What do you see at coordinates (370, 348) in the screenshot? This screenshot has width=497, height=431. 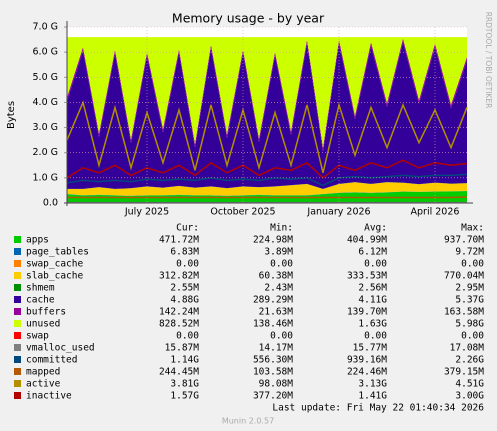 I see `legend-stat: 15.77M` at bounding box center [370, 348].